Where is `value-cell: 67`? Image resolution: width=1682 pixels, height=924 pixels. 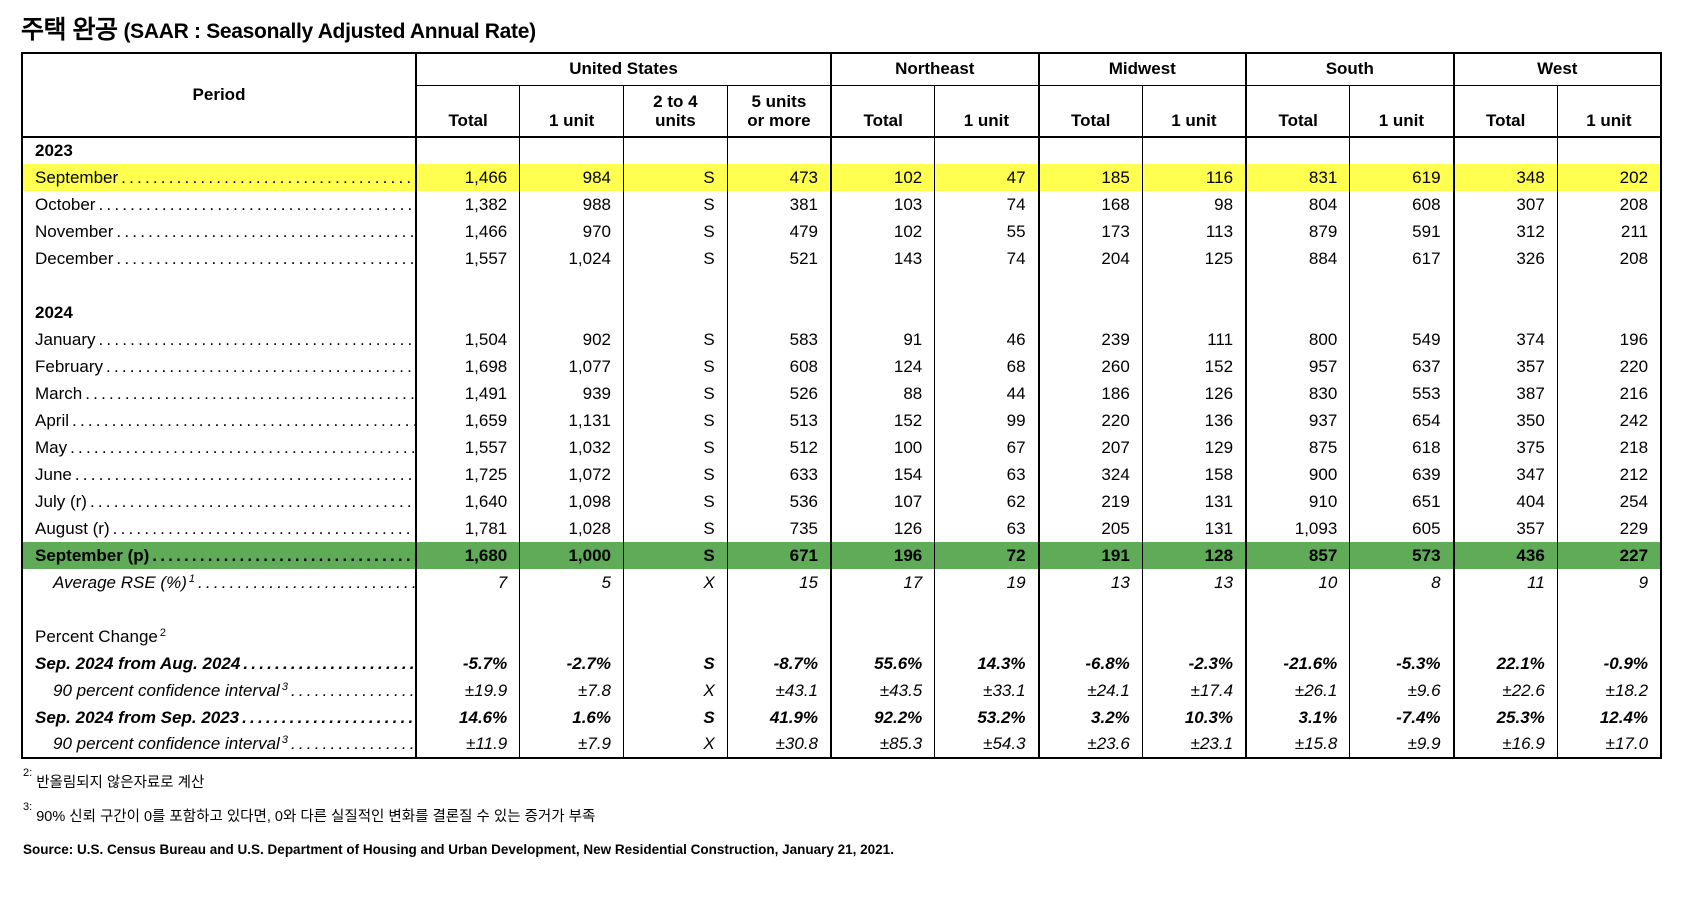 value-cell: 67 is located at coordinates (987, 447).